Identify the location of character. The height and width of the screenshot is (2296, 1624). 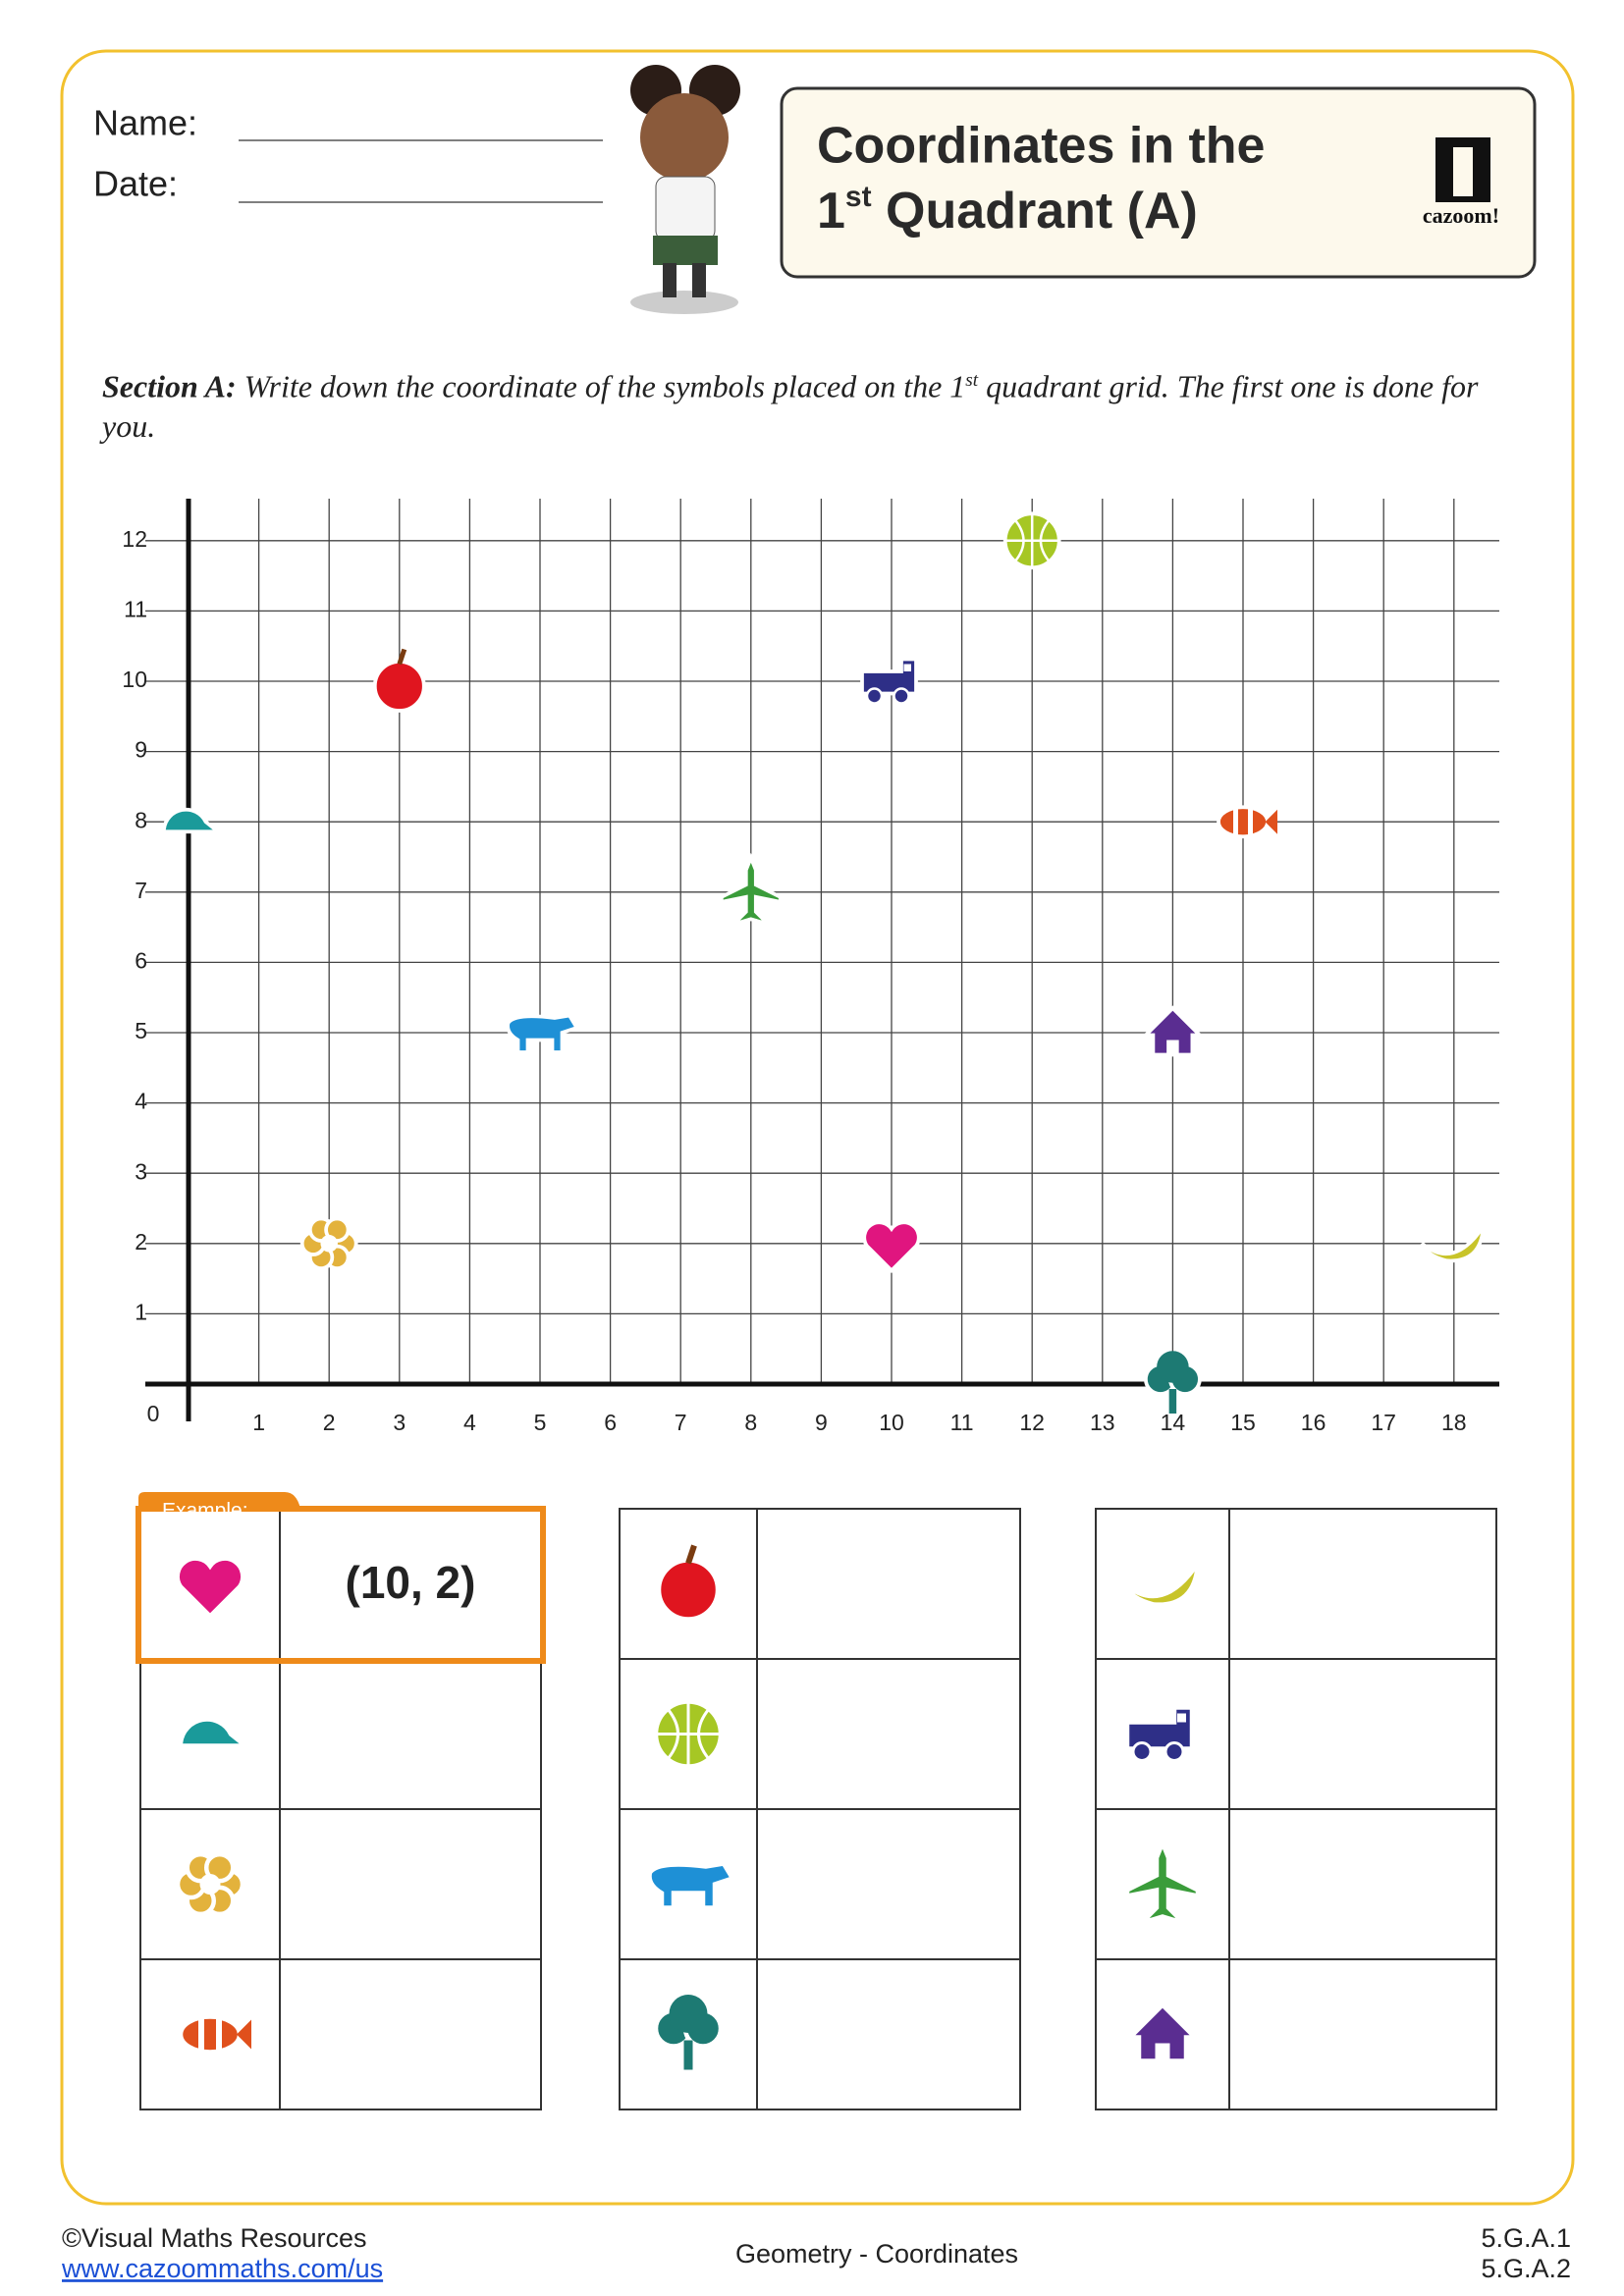
(685, 189).